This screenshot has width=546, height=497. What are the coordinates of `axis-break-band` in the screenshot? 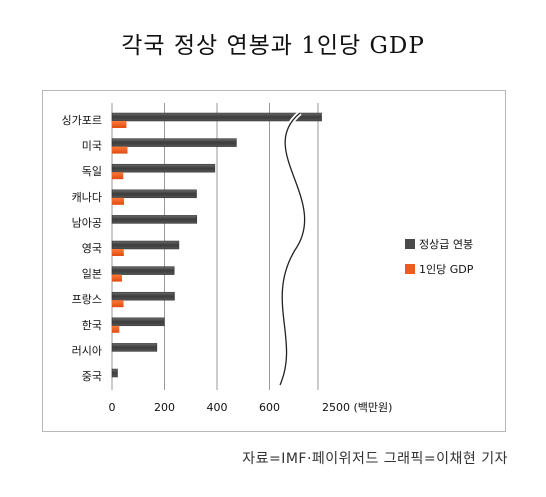 It's located at (292, 249).